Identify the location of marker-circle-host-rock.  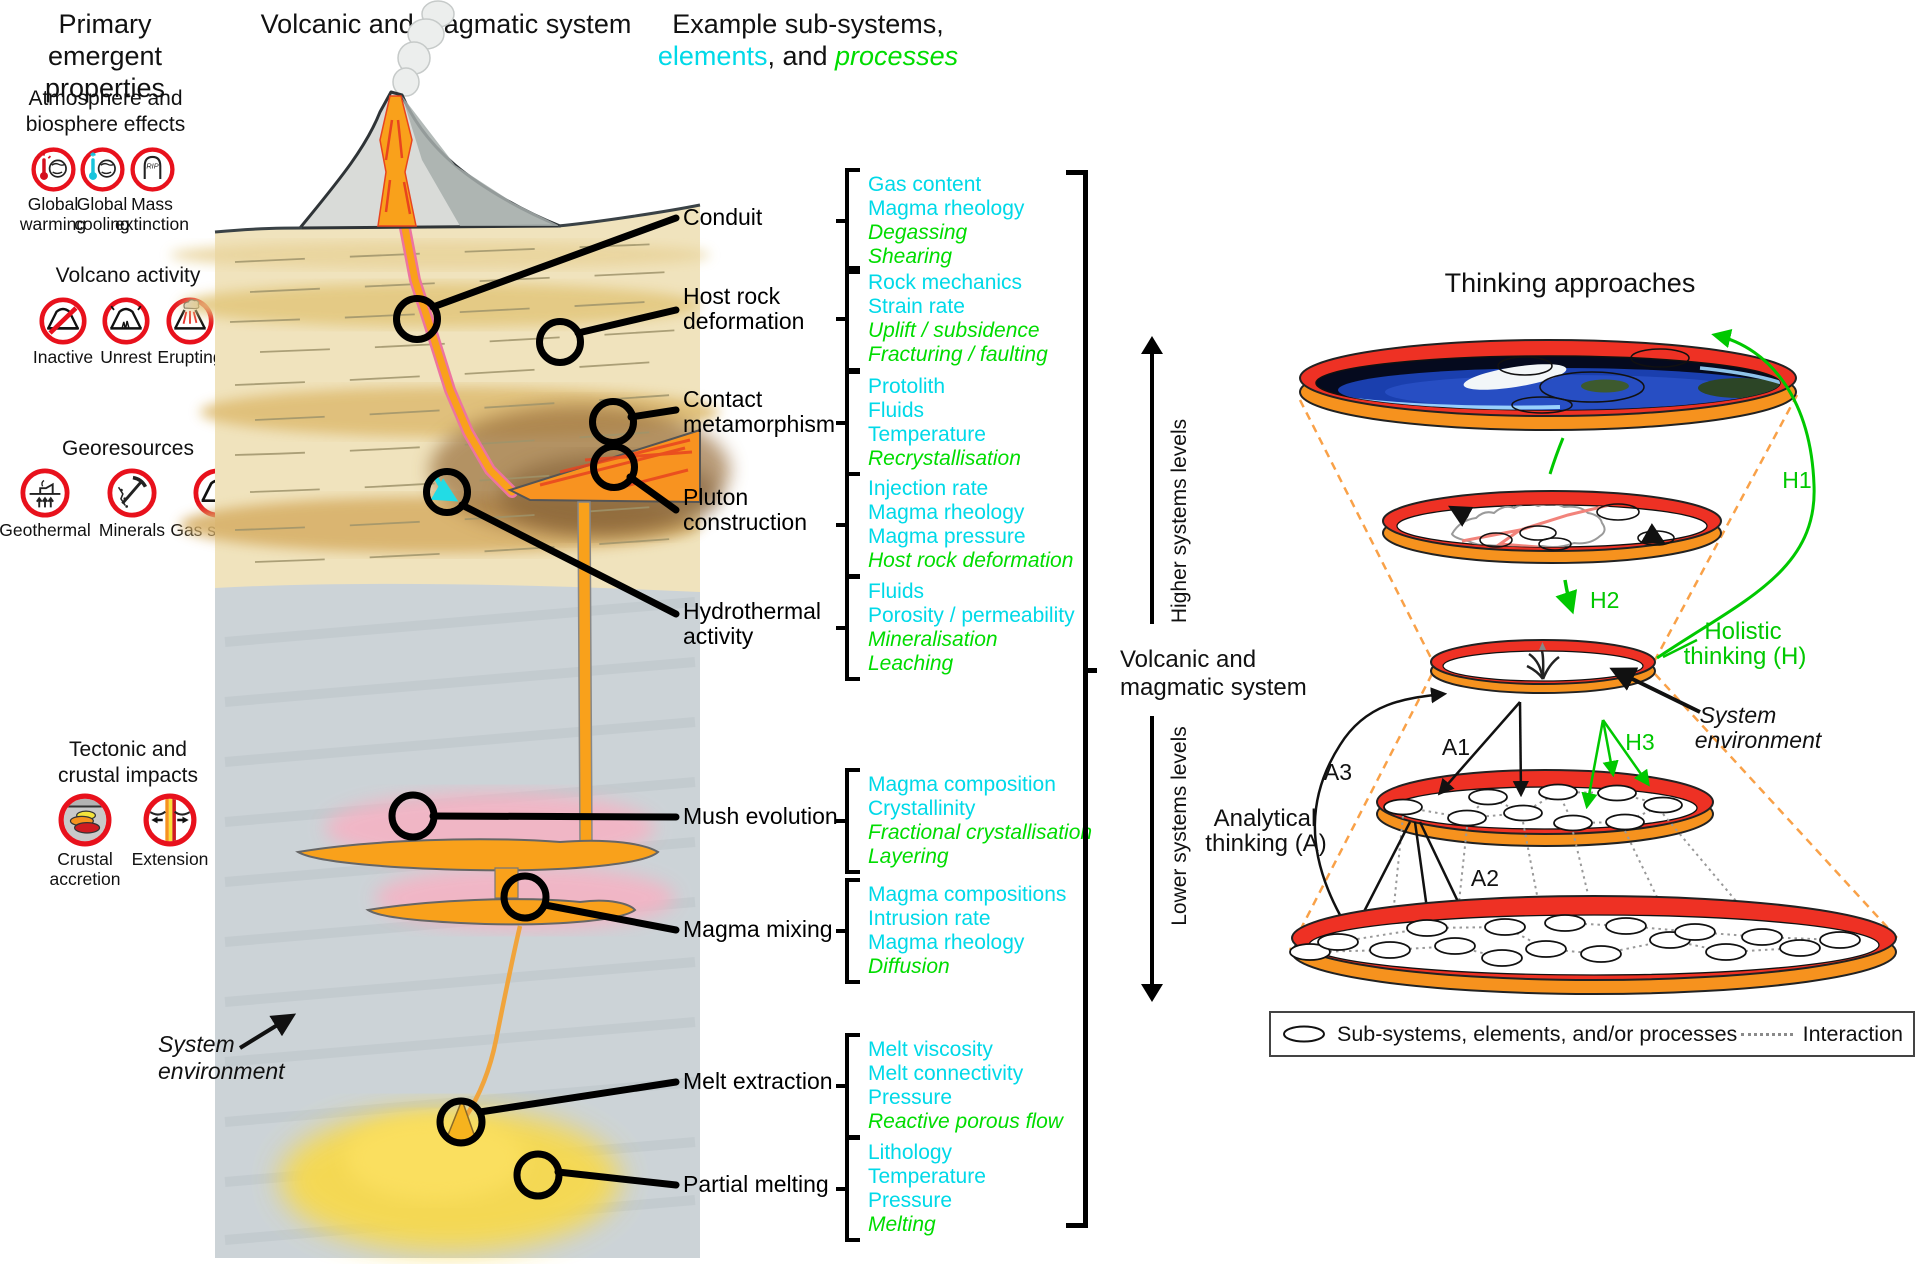
(560, 342).